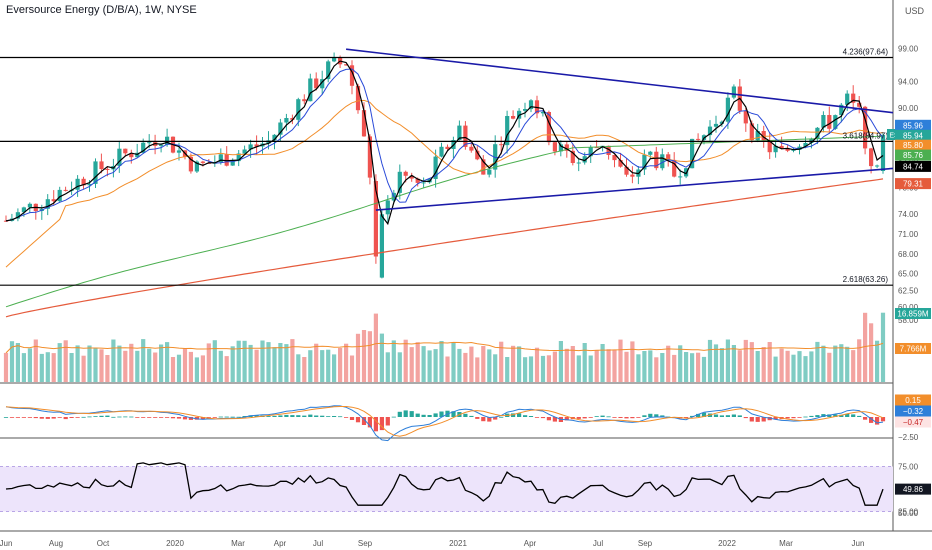 The image size is (932, 550). What do you see at coordinates (913, 313) in the screenshot?
I see `volume-marker` at bounding box center [913, 313].